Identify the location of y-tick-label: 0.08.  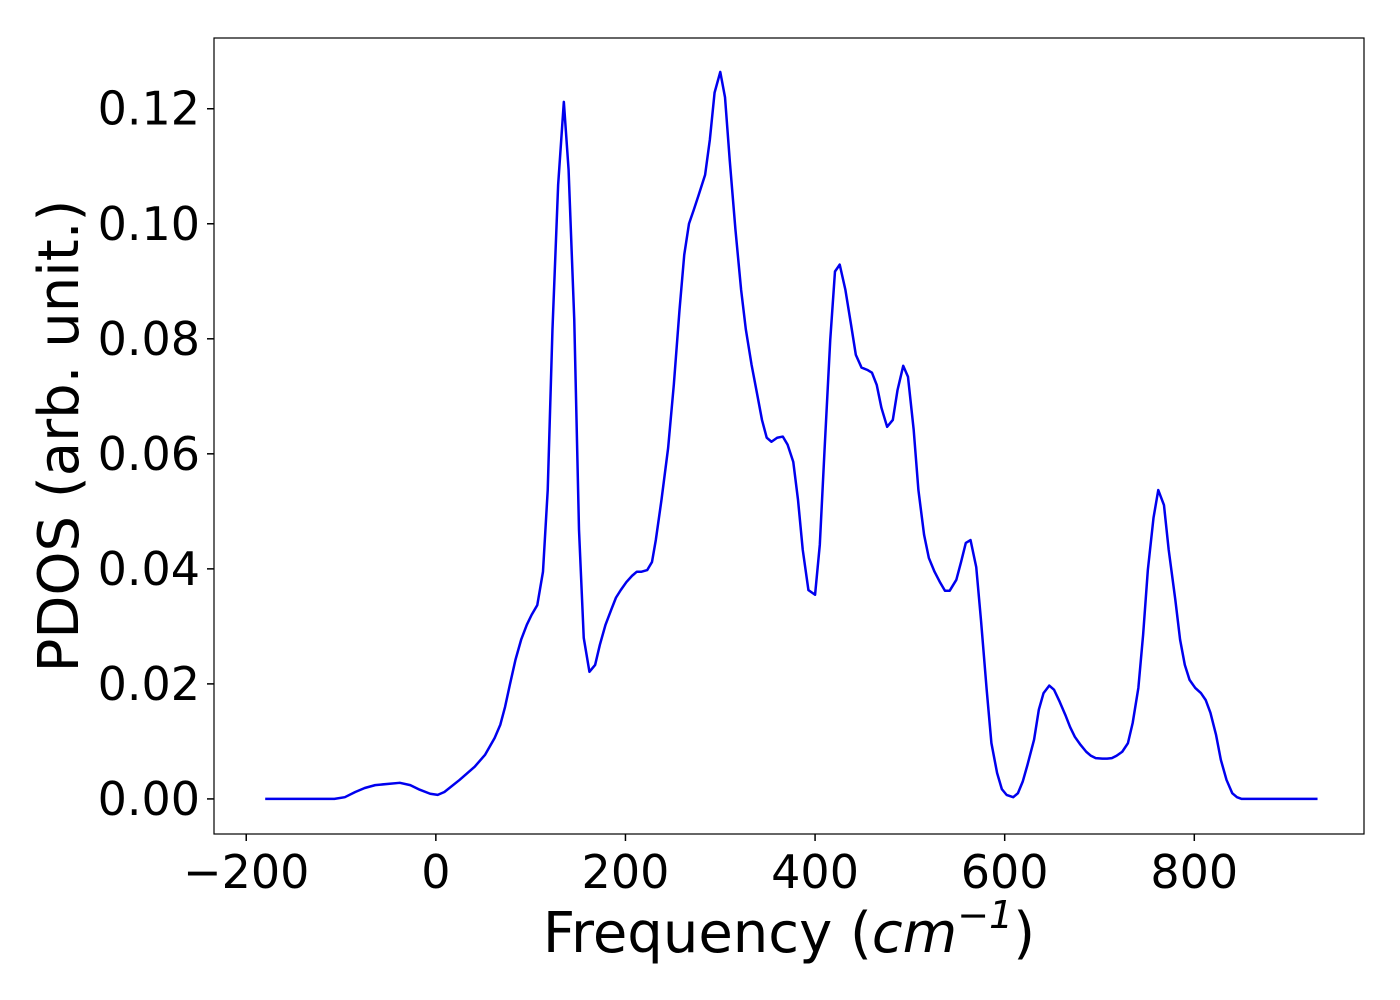
(149, 339).